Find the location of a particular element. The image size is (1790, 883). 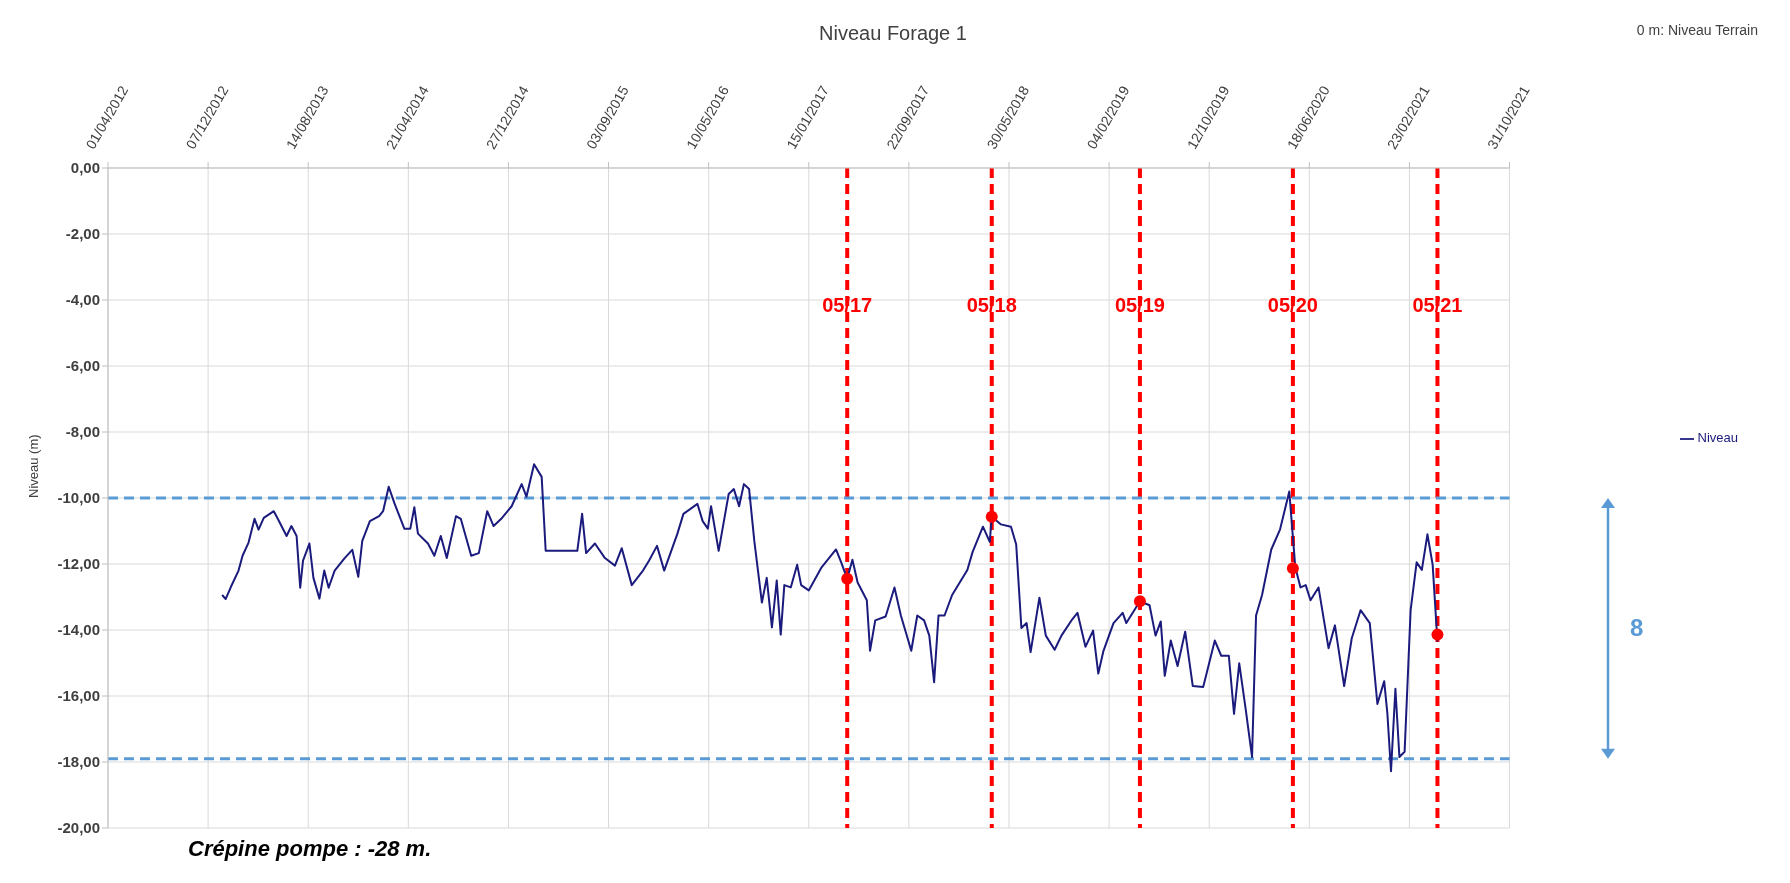

y-tick-label: -4,00 is located at coordinates (82, 300).